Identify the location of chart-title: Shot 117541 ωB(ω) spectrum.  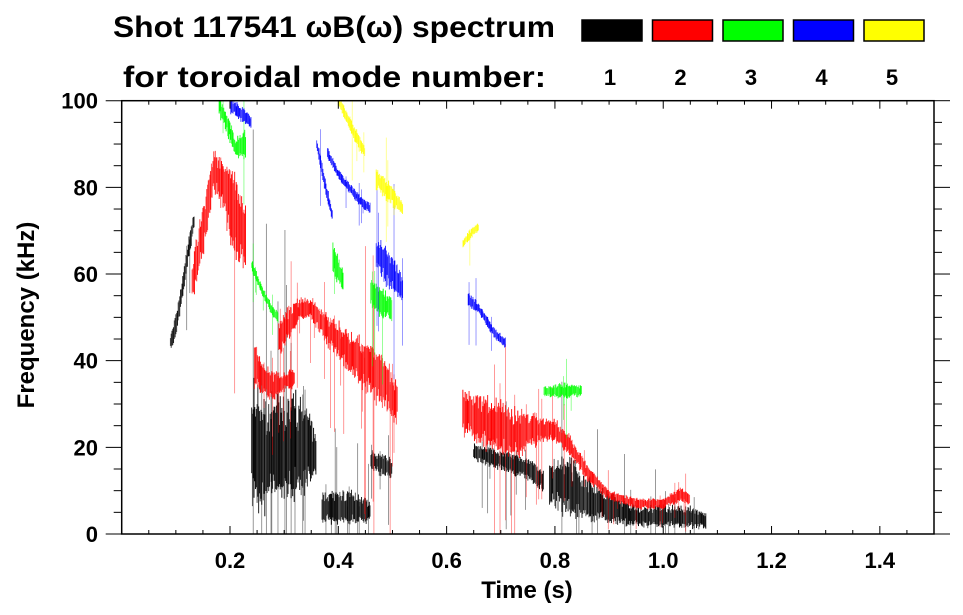
(334, 27).